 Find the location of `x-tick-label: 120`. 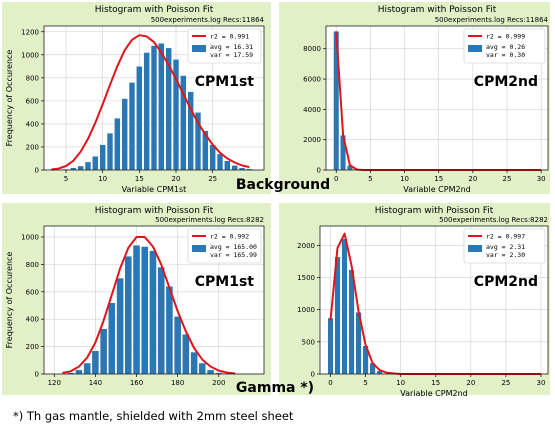

x-tick-label: 120 is located at coordinates (54, 383).